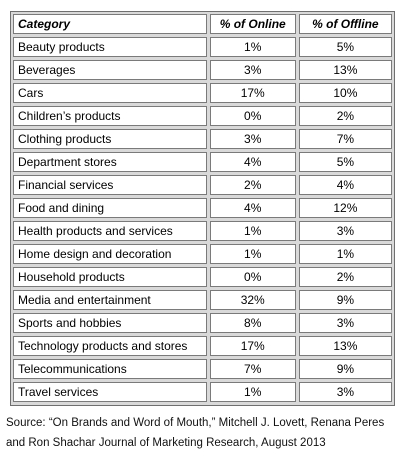 The height and width of the screenshot is (463, 412). What do you see at coordinates (252, 369) in the screenshot?
I see `online-percent-cell: 7%` at bounding box center [252, 369].